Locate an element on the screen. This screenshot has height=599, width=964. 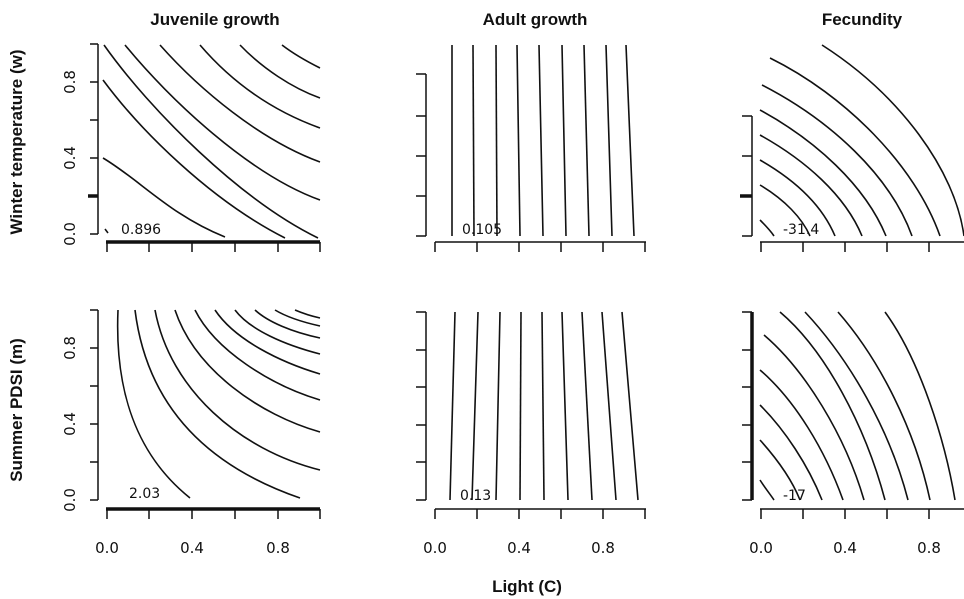
panel-pdsi-adult-growth: 0.13 0.0 0.4 0.8 is located at coordinates (531, 434).